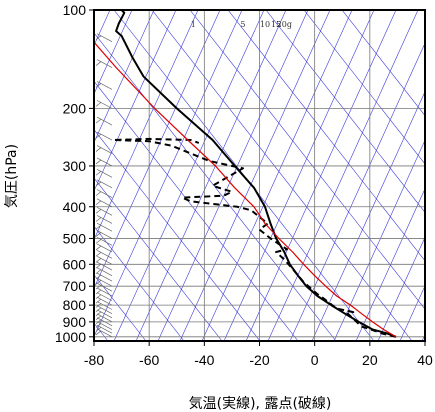 The height and width of the screenshot is (412, 435). I want to click on x-axis-label: 気温(実線), 露点(破線), so click(260, 404).